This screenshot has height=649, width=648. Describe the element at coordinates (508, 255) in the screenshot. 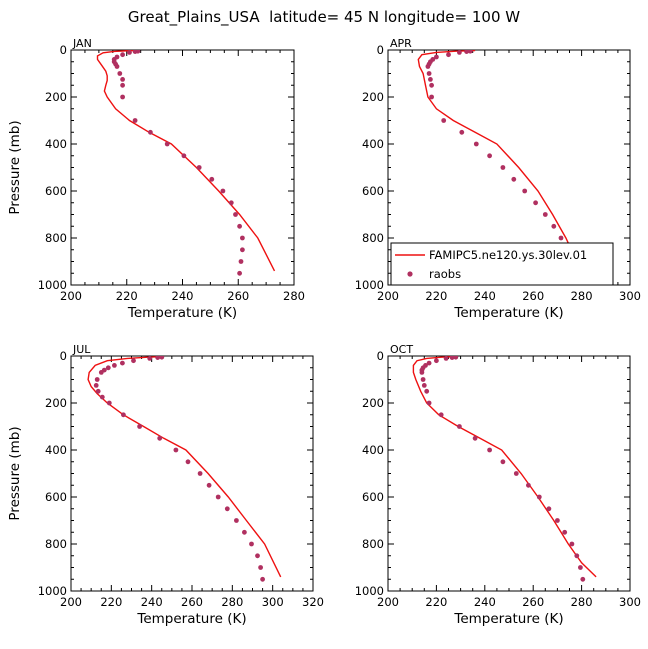

I see `legend-model-label: FAMIPC5.ne120.ys.30lev.01` at that location.